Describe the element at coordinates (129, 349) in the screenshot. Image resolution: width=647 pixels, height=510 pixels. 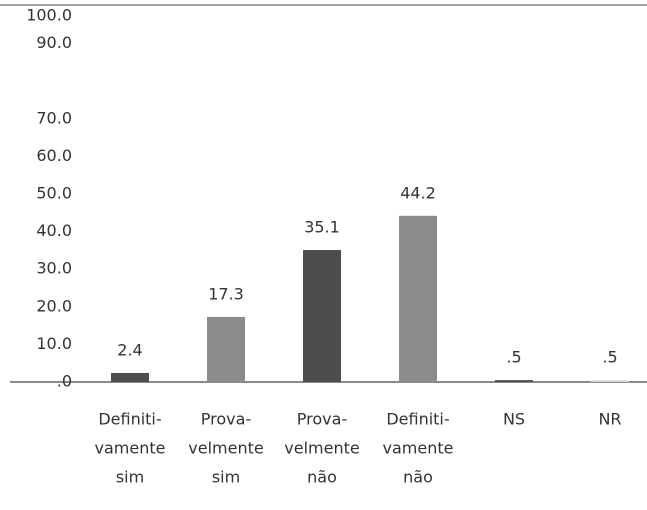
I see `value-label: 2.4` at that location.